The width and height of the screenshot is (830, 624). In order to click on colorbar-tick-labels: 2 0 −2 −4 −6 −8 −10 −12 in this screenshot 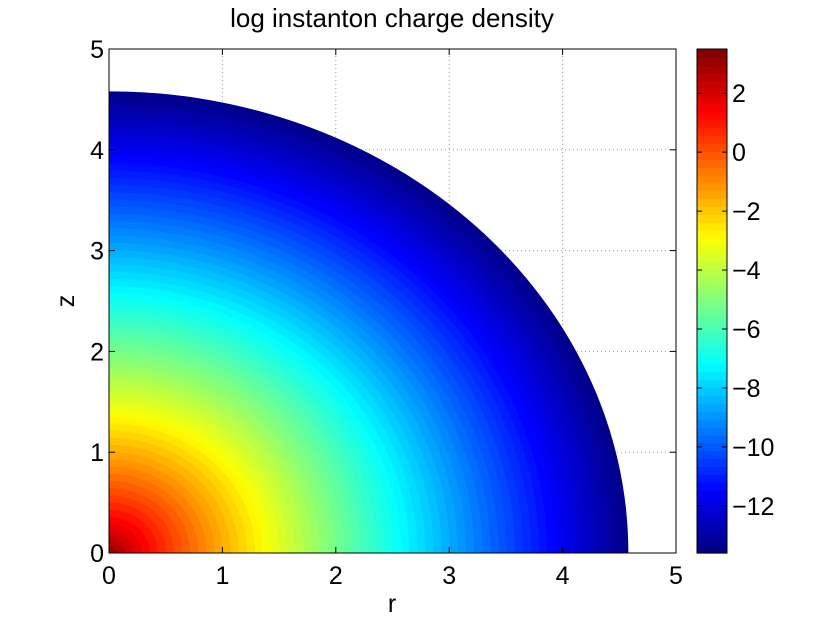, I will do `click(753, 300)`.